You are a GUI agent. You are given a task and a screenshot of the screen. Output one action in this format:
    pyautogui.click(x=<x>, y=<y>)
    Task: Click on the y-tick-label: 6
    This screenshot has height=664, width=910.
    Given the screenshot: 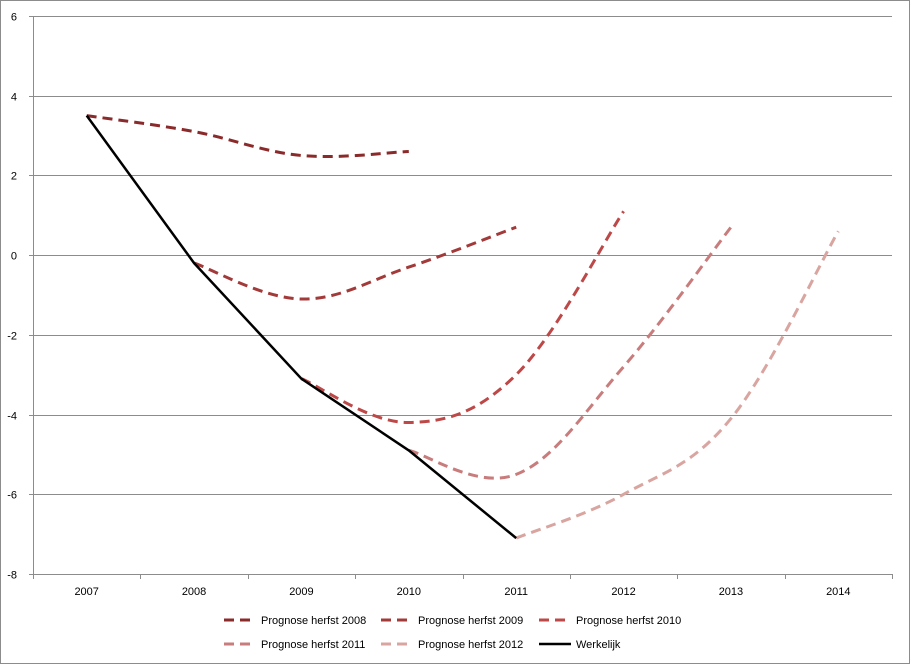 What is the action you would take?
    pyautogui.click(x=14, y=18)
    